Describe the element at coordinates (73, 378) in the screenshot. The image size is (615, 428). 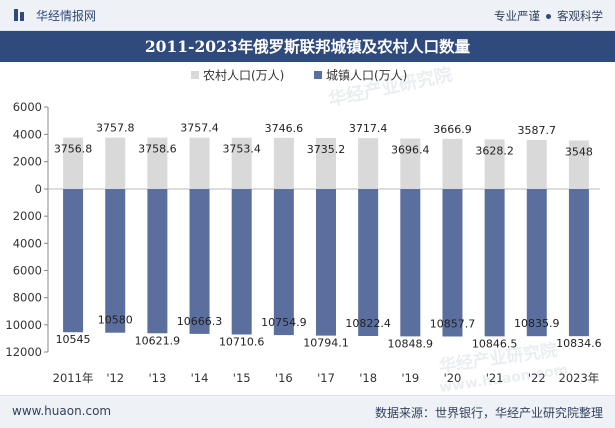
I see `x-tick-label: 2011年` at that location.